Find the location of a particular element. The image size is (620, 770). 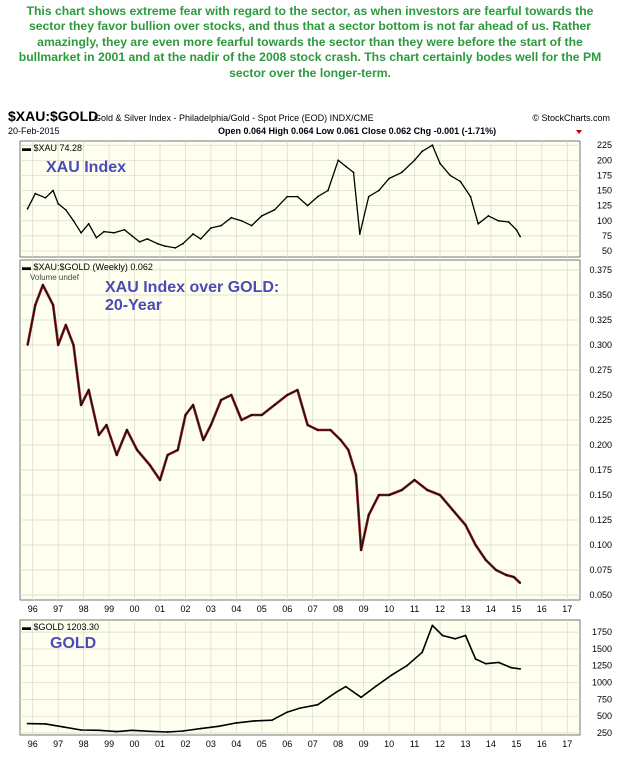

x-tick-label: 00 is located at coordinates (135, 744).